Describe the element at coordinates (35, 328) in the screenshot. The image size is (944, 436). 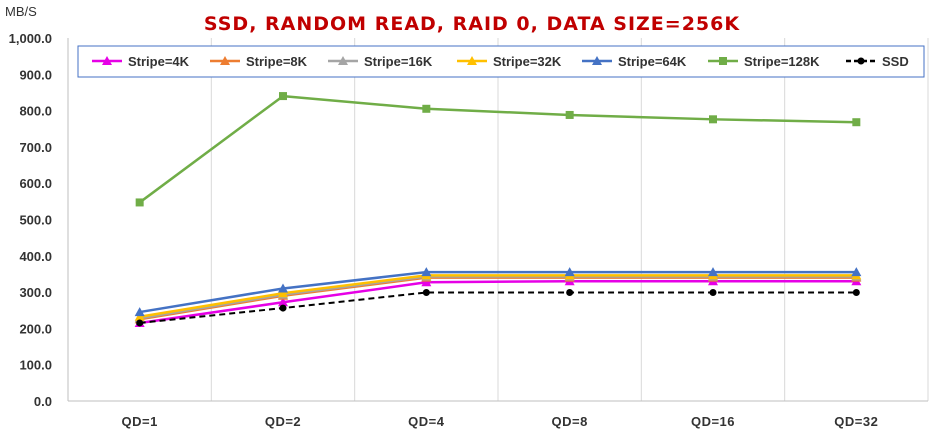
I see `y-tick-label: 200.0` at that location.